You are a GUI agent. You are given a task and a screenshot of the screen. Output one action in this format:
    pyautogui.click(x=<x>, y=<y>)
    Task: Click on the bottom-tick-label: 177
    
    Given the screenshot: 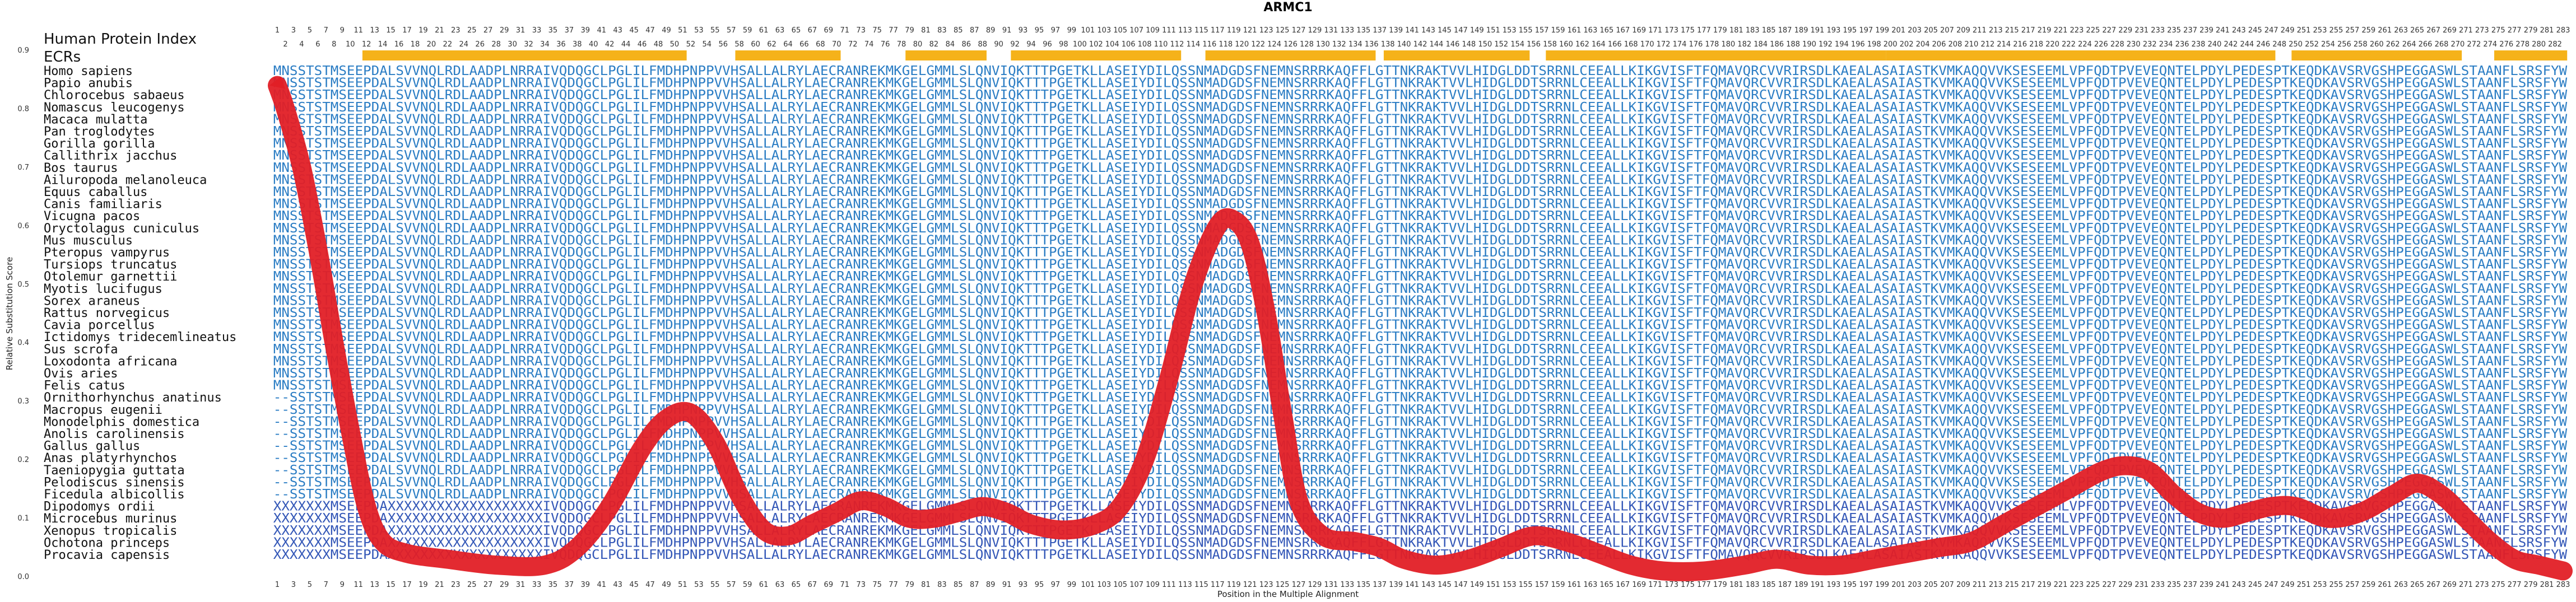 What is the action you would take?
    pyautogui.click(x=1704, y=585)
    